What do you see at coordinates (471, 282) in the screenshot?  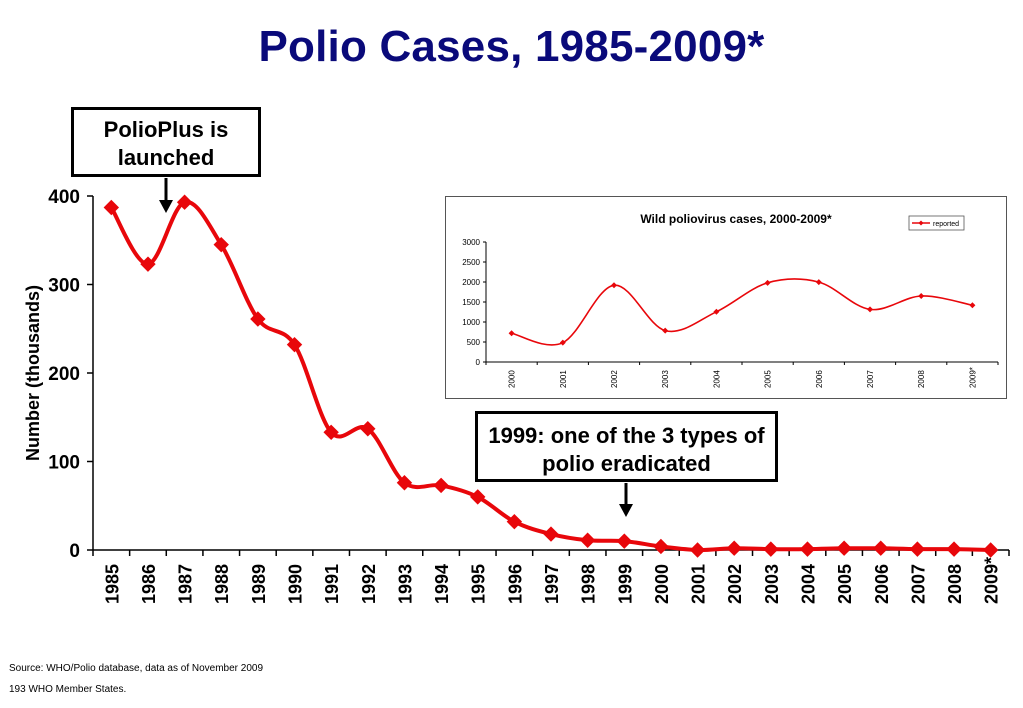 I see `inset-y-tick-label: 2000` at bounding box center [471, 282].